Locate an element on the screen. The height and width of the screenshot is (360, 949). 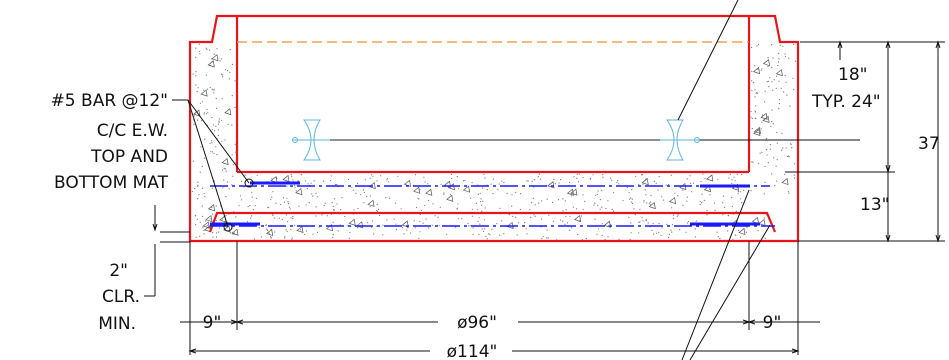
rebar-bottom-mat is located at coordinates (492, 224).